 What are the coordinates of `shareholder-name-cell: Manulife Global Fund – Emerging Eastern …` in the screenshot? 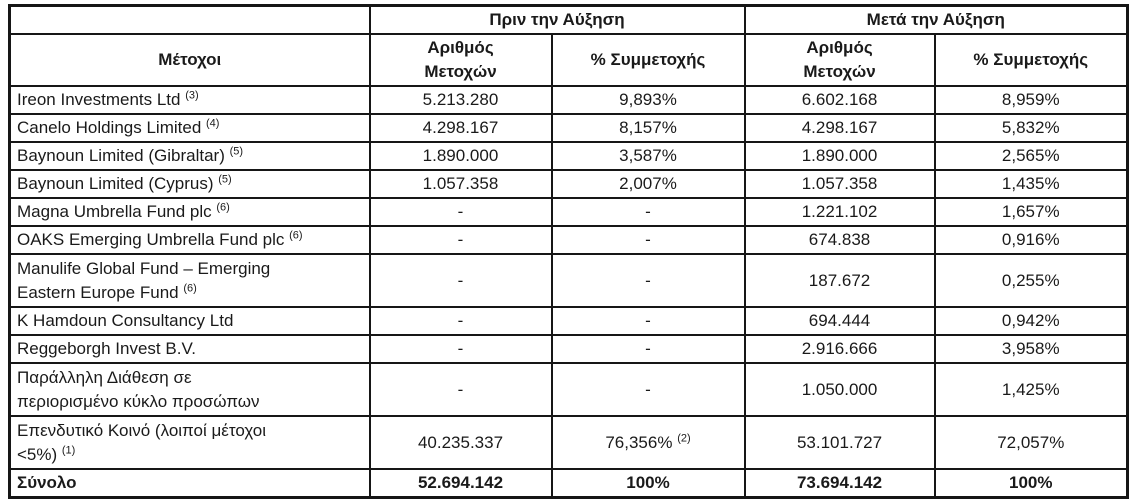 It's located at (189, 280).